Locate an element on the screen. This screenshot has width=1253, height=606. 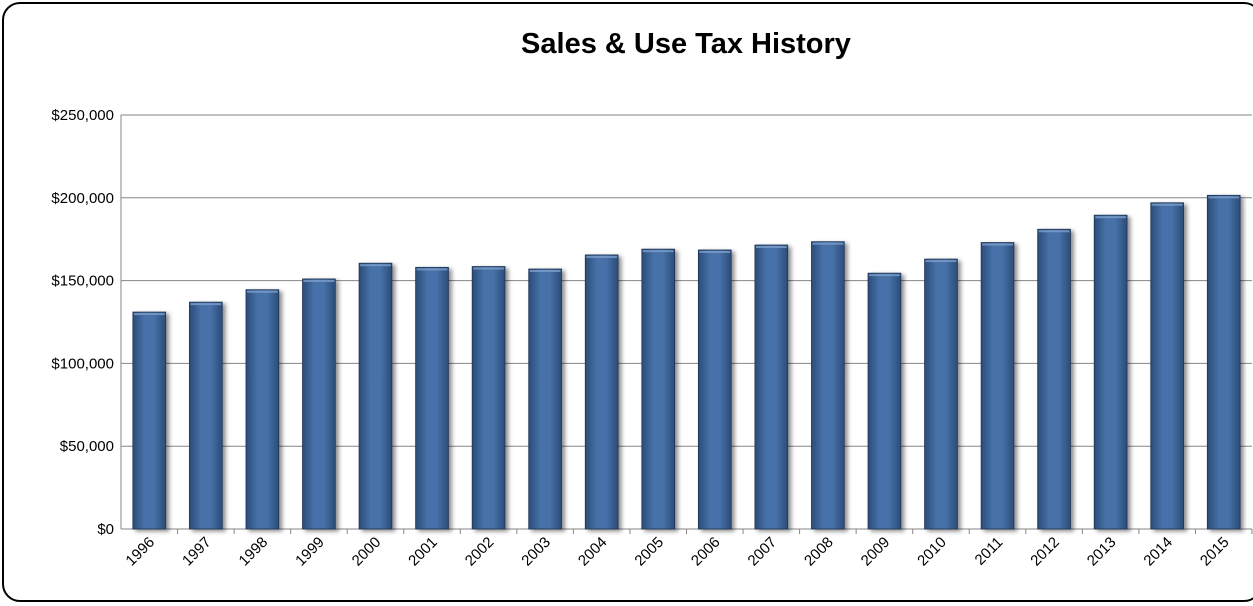
x-tick-label: 2015 is located at coordinates (1215, 552).